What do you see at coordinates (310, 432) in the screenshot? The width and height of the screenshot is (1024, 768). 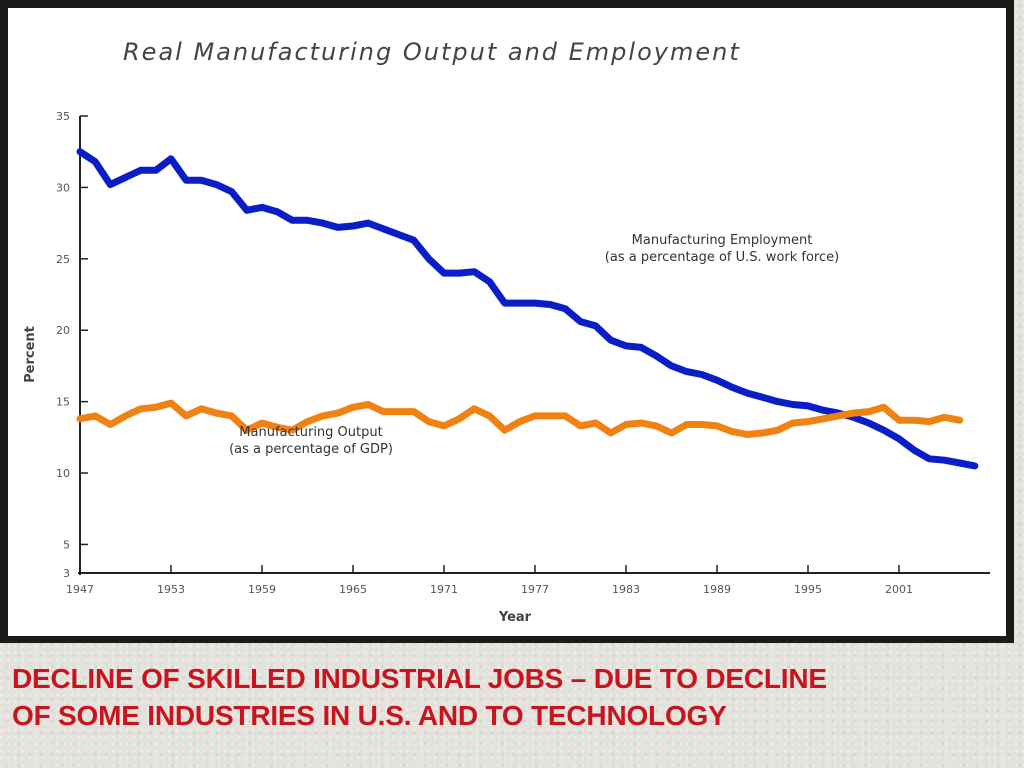 I see `series-label-2: Manufacturing Output` at bounding box center [310, 432].